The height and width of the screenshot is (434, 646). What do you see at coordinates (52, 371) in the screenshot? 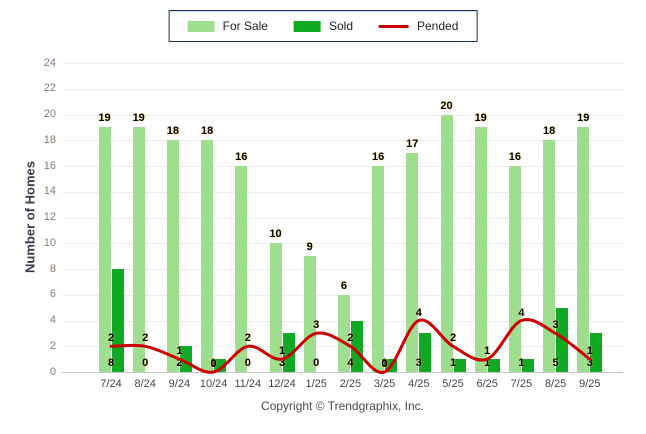
I see `y-axis-tick-label: 0` at bounding box center [52, 371].